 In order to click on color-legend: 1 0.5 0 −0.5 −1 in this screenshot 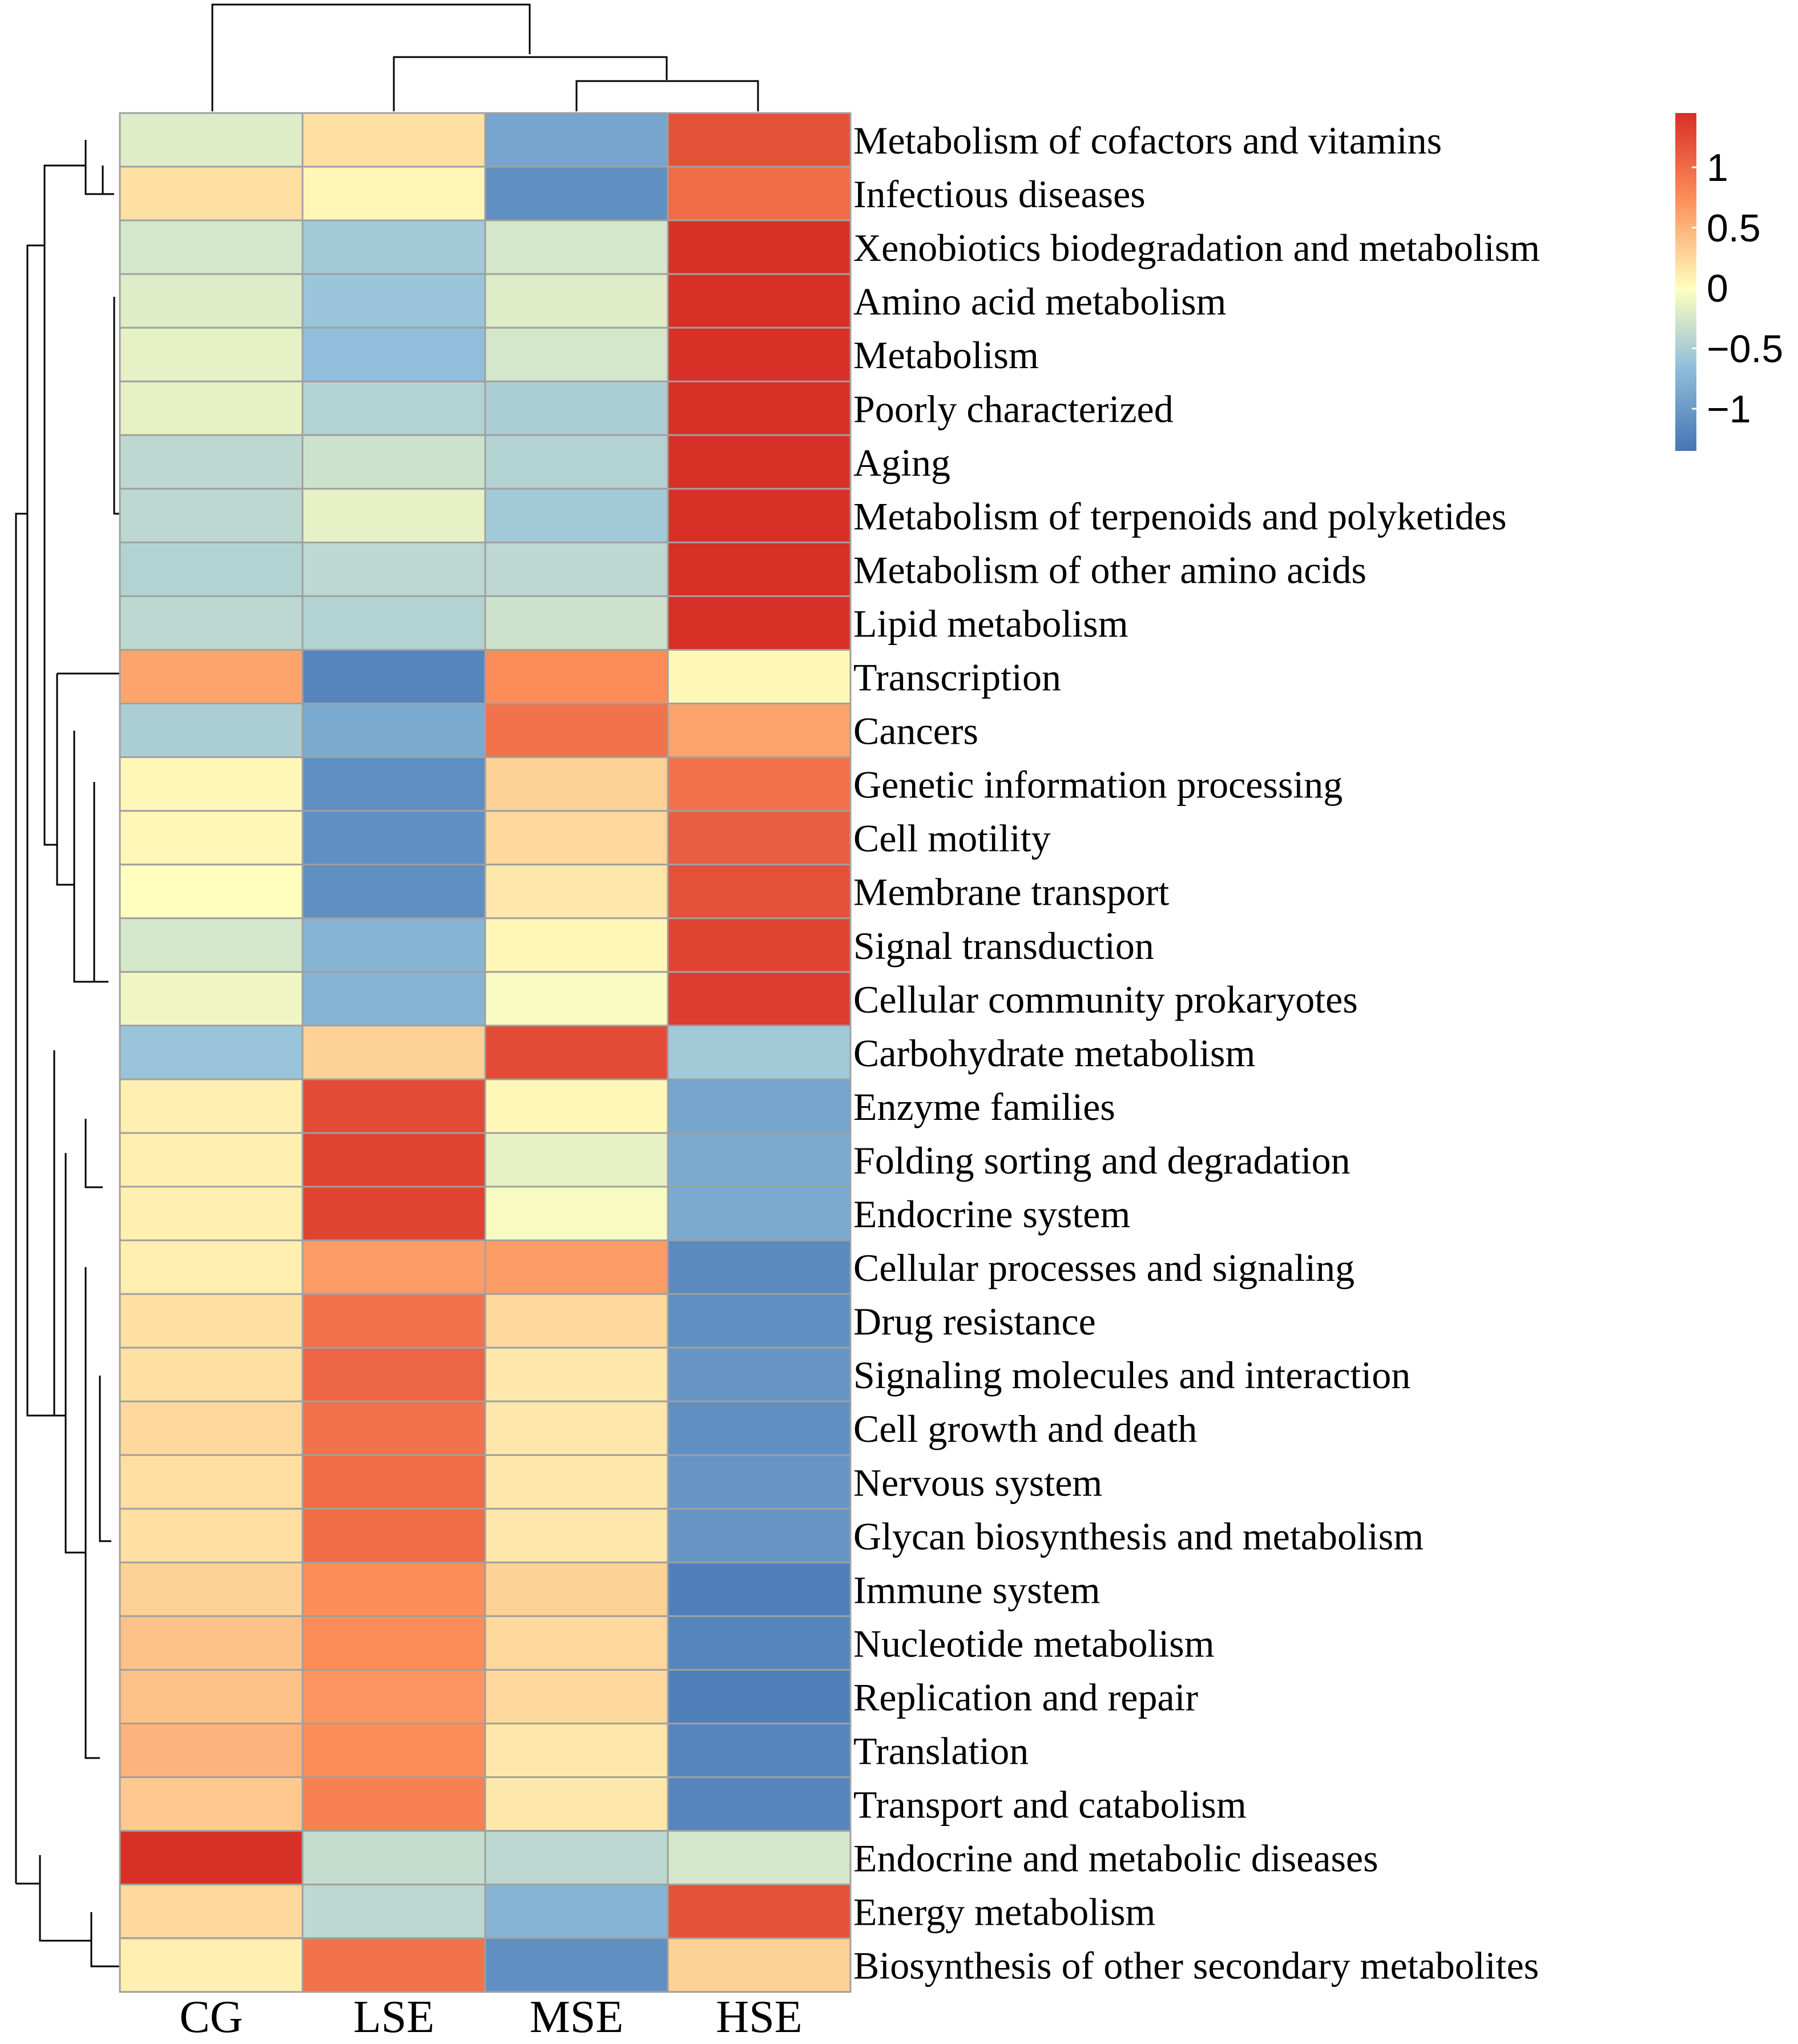, I will do `click(1729, 282)`.